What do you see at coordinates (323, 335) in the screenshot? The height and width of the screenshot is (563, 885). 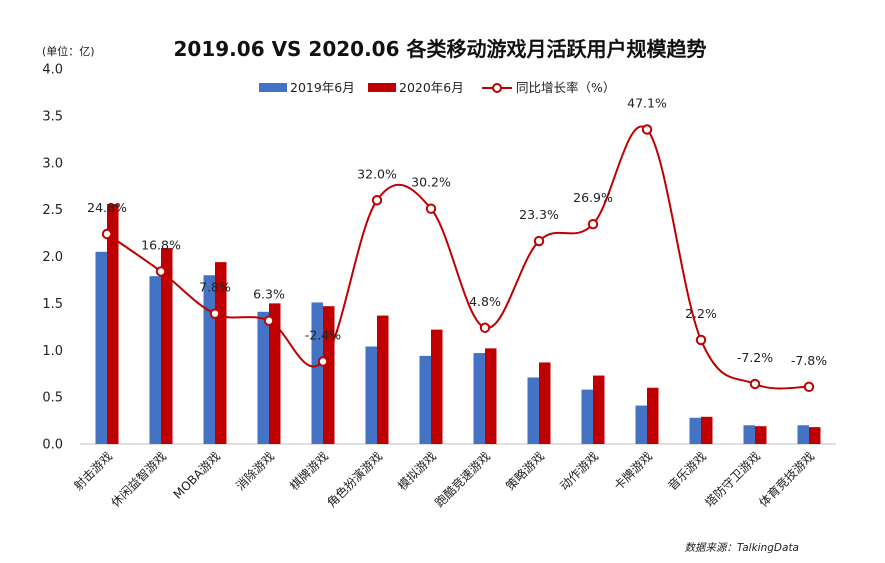 I see `growth-label: -2.4%` at bounding box center [323, 335].